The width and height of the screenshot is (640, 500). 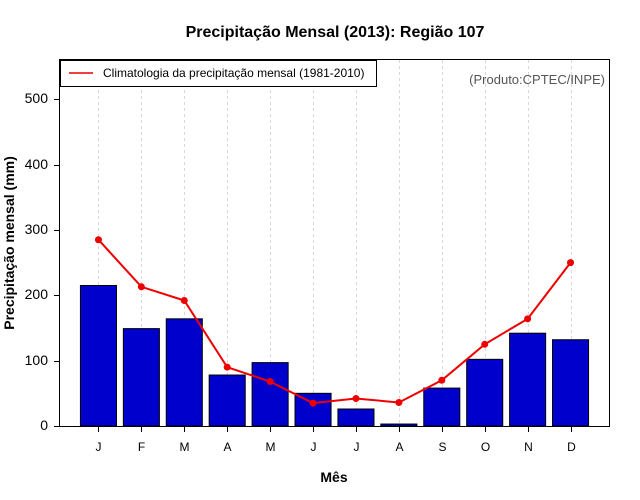 I want to click on x-tick-label: F, so click(x=141, y=447).